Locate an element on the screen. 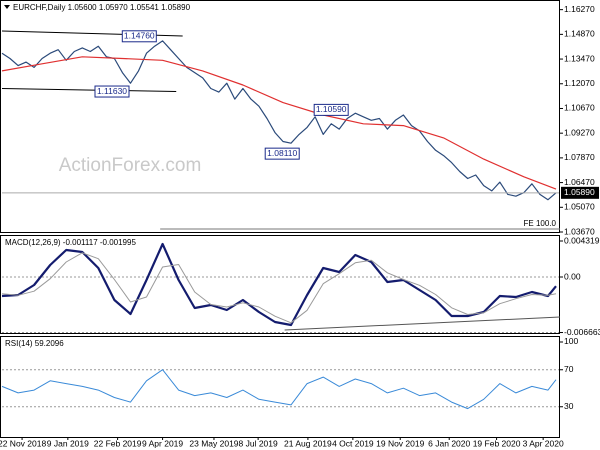 The image size is (600, 450). annotation-label: 1.11630 is located at coordinates (112, 91).